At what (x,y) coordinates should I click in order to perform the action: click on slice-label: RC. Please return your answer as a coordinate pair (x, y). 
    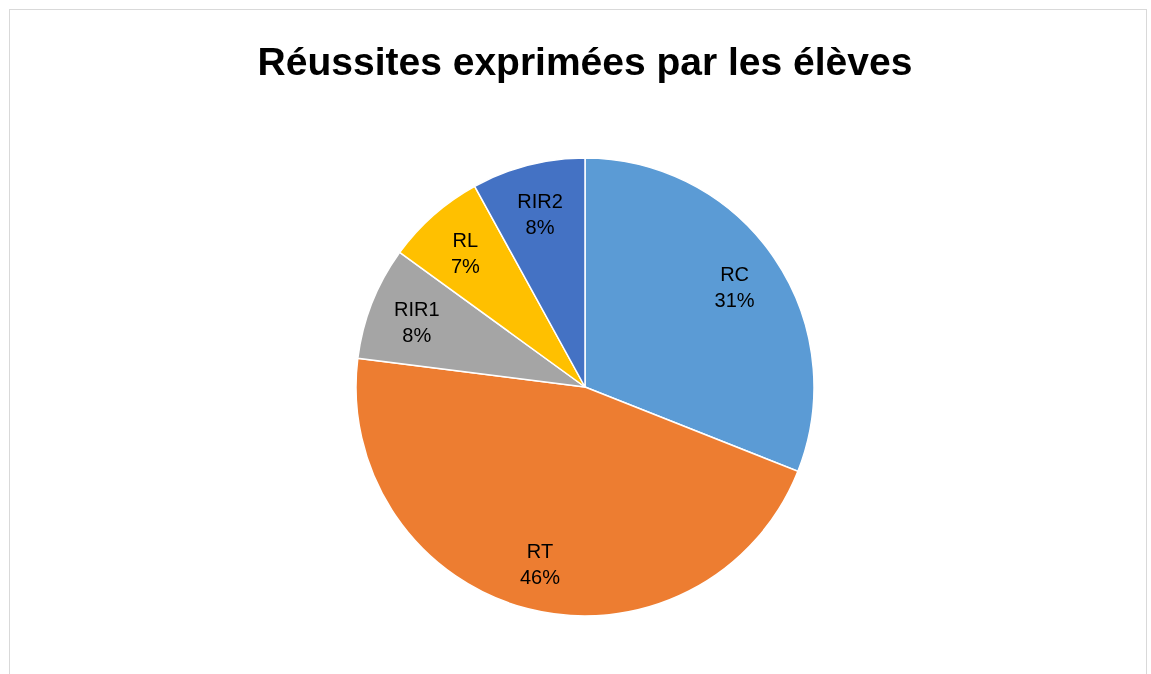
    Looking at the image, I should click on (735, 274).